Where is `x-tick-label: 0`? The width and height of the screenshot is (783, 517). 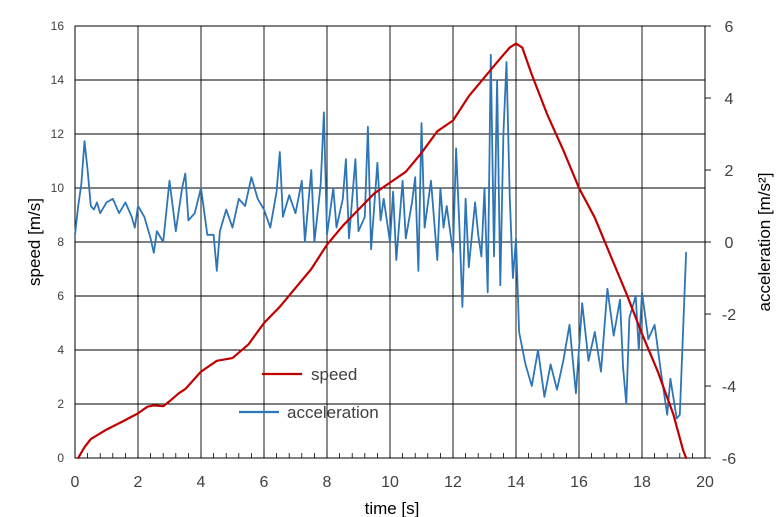 x-tick-label: 0 is located at coordinates (75, 482).